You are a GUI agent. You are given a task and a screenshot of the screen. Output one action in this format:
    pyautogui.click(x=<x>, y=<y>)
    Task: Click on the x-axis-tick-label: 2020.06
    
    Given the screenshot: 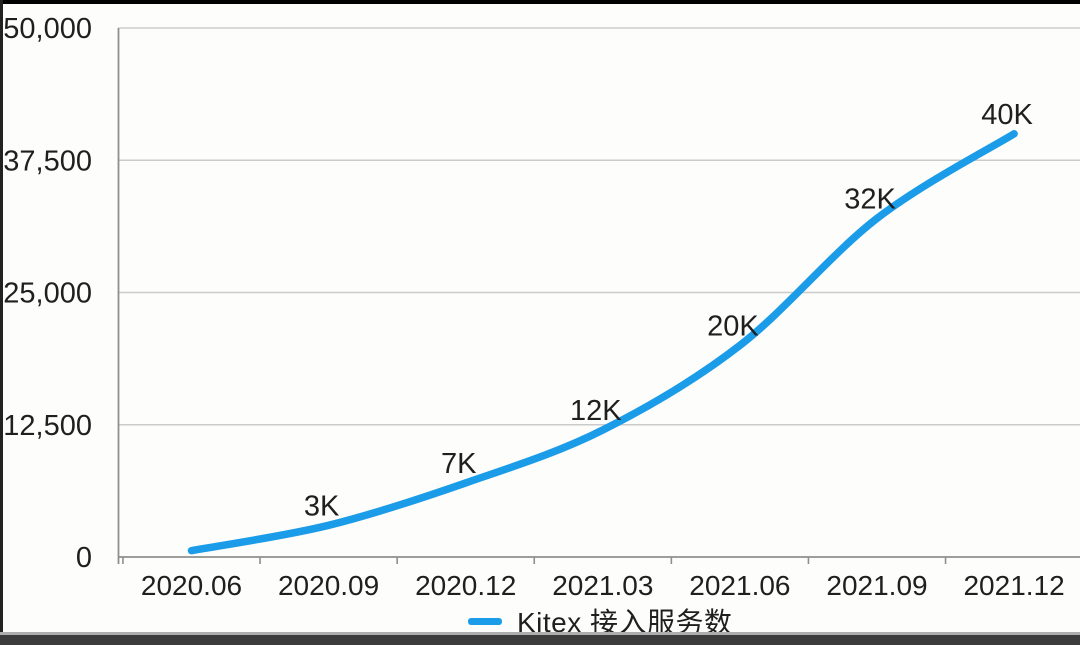 What is the action you would take?
    pyautogui.click(x=191, y=585)
    